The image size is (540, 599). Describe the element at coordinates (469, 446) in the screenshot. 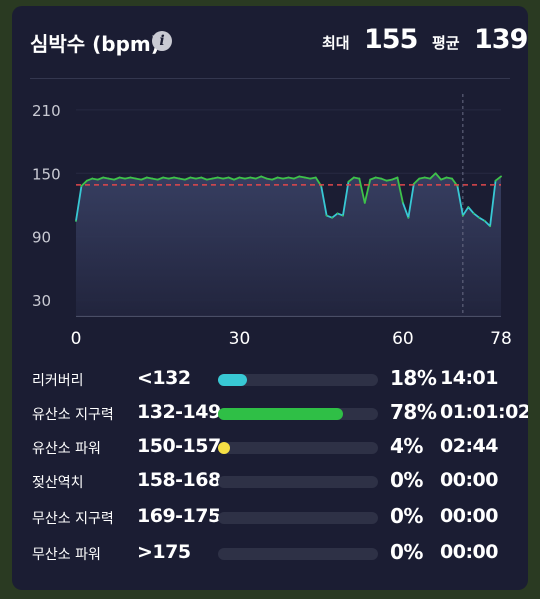

I see `zone-time: 02:44` at that location.